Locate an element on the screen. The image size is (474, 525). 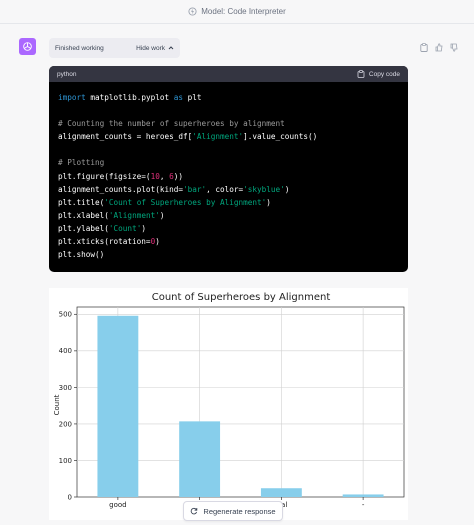
hide-work-toggle: Hide work is located at coordinates (155, 48).